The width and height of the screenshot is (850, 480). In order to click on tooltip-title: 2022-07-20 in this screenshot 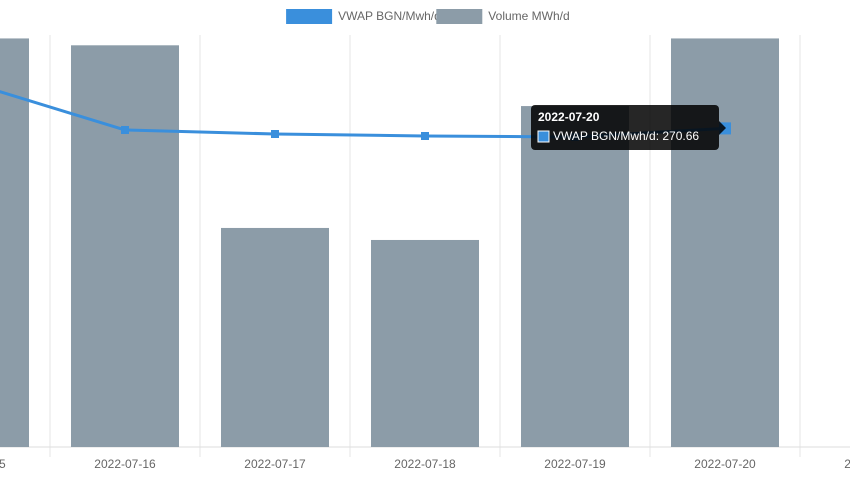, I will do `click(569, 117)`.